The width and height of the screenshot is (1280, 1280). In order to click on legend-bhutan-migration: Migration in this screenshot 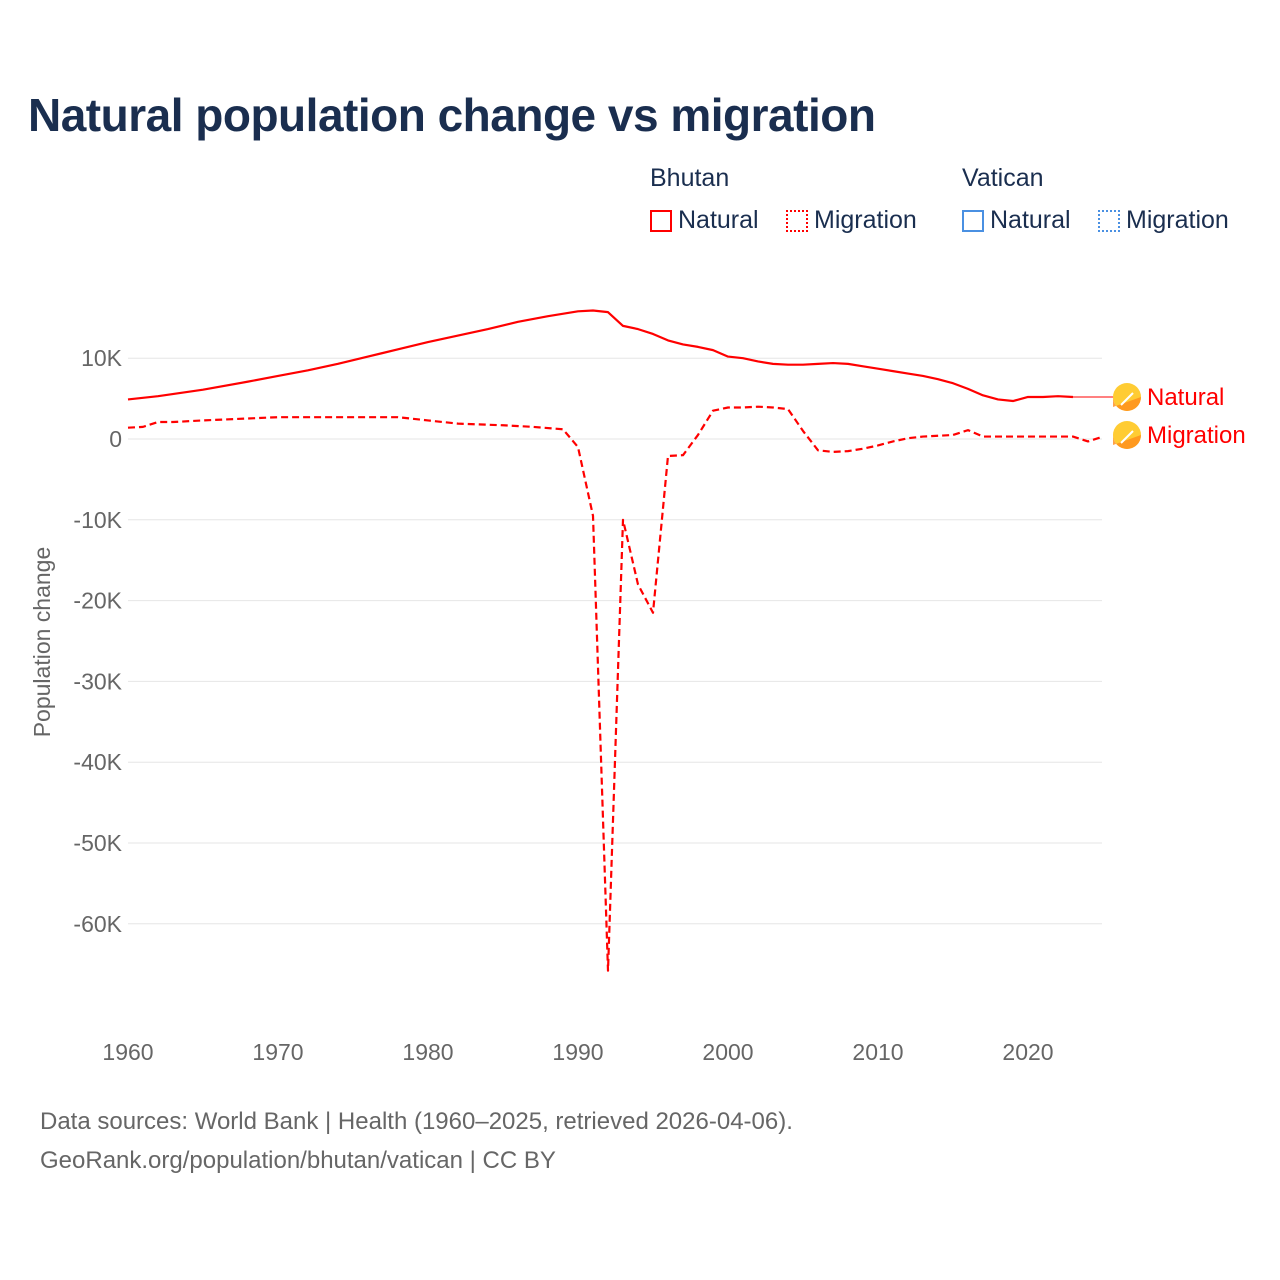, I will do `click(851, 220)`.